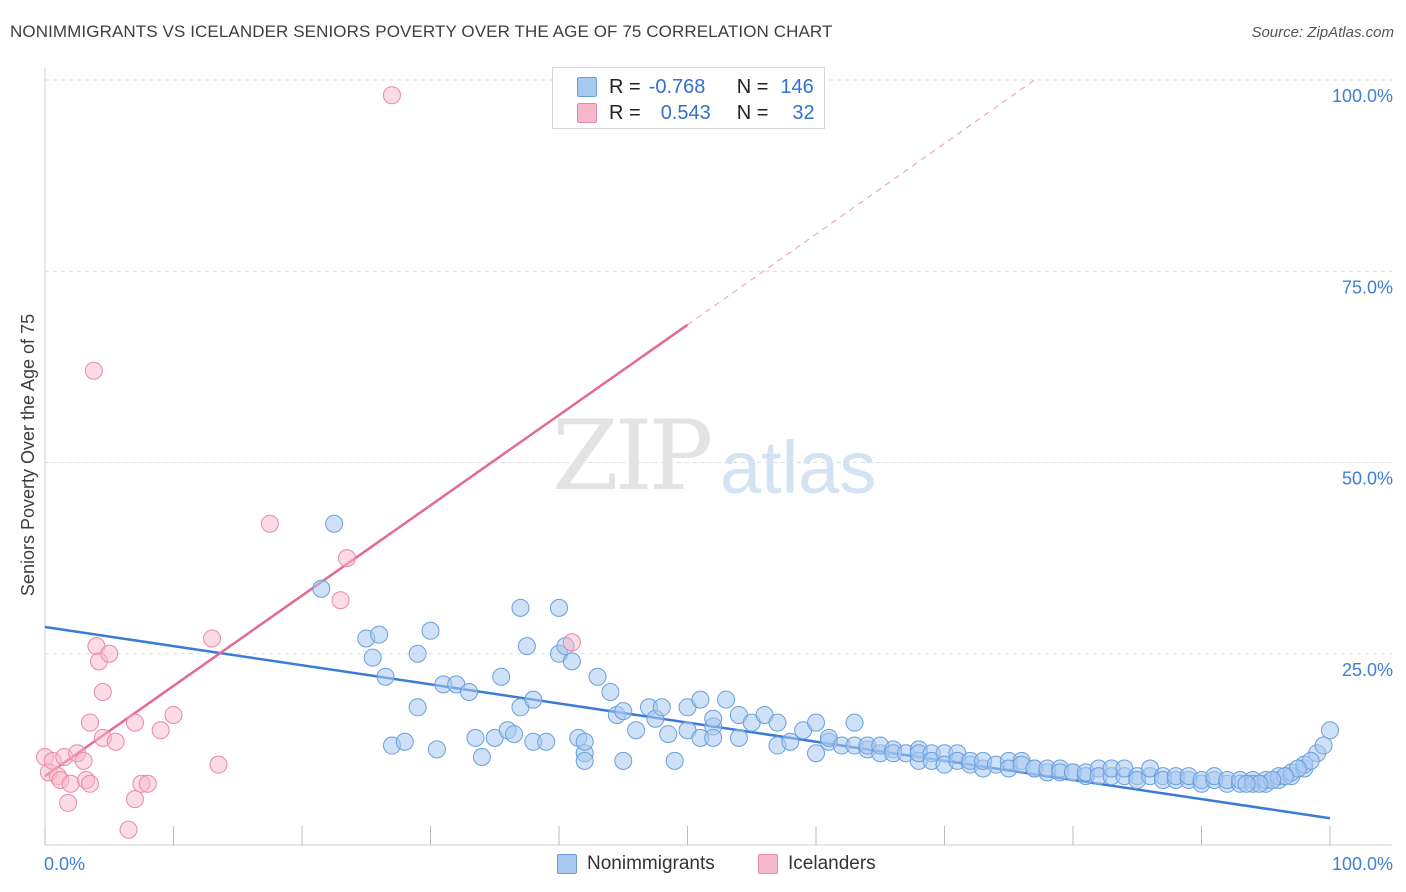 This screenshot has width=1406, height=892. I want to click on y-axis-label: Seniors Poverty Over the Age of 75, so click(28, 455).